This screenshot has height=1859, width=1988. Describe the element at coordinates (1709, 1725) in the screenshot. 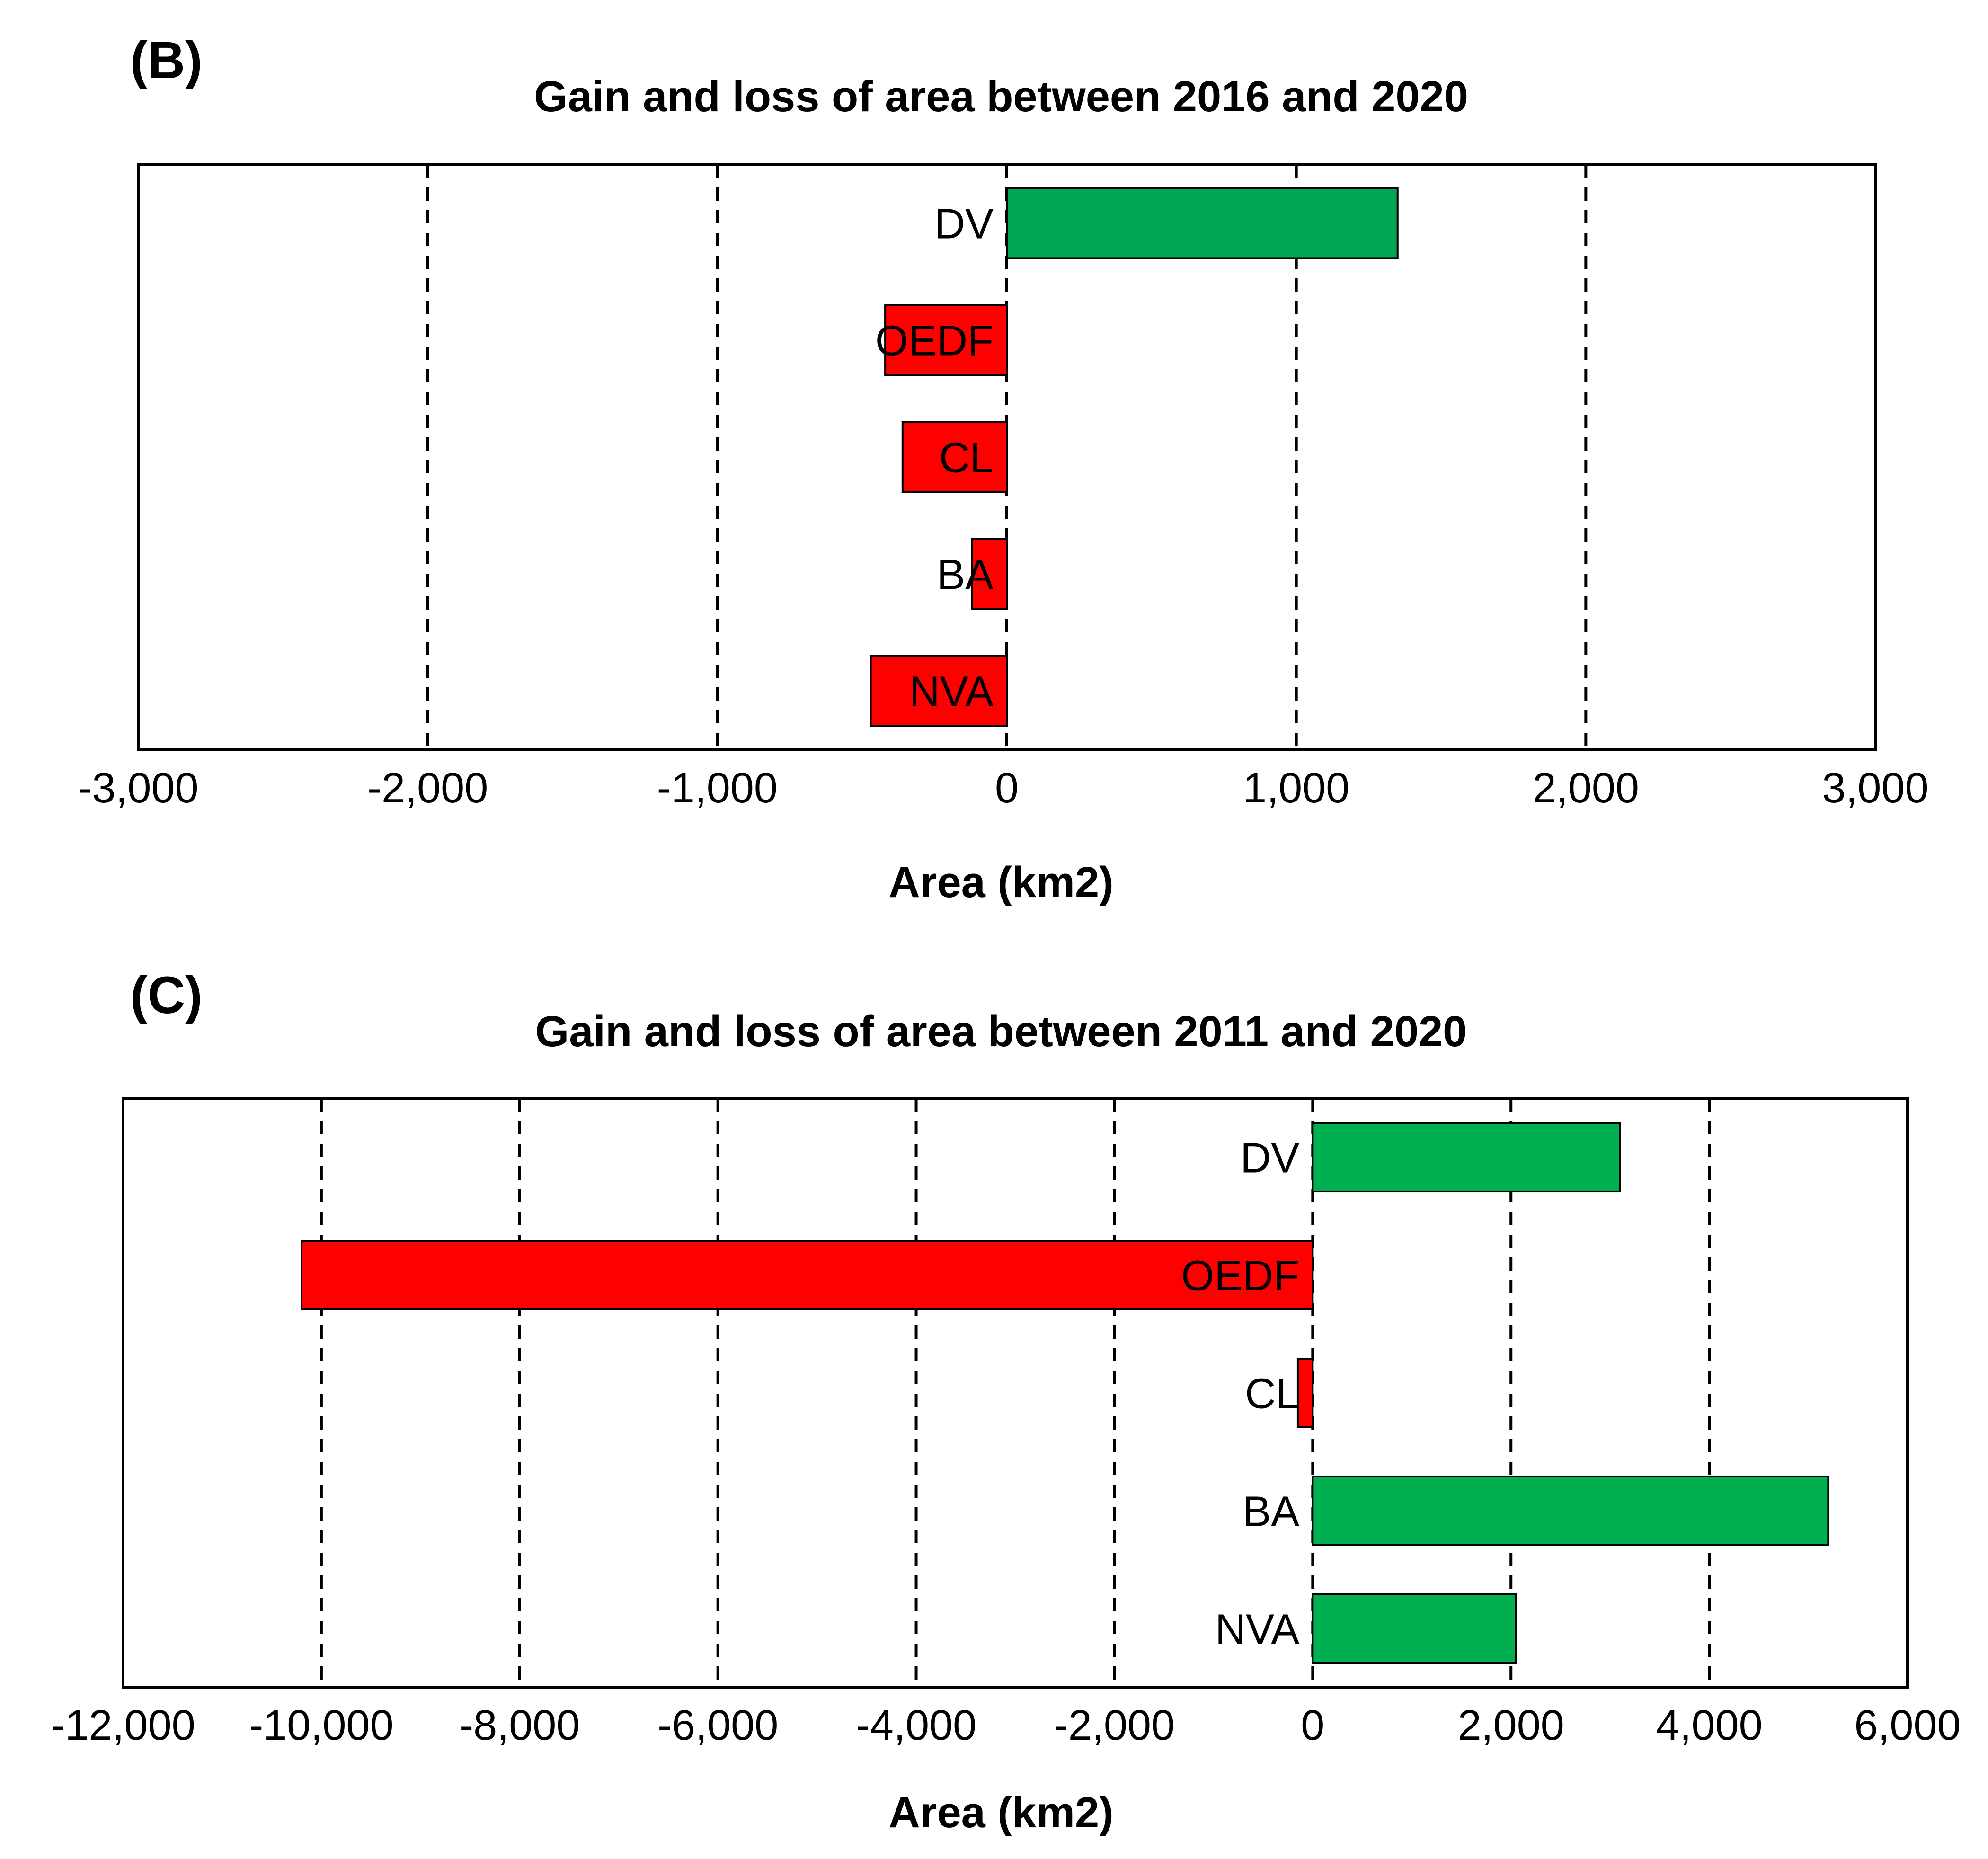

I see `x-tick-label: 4,000` at that location.